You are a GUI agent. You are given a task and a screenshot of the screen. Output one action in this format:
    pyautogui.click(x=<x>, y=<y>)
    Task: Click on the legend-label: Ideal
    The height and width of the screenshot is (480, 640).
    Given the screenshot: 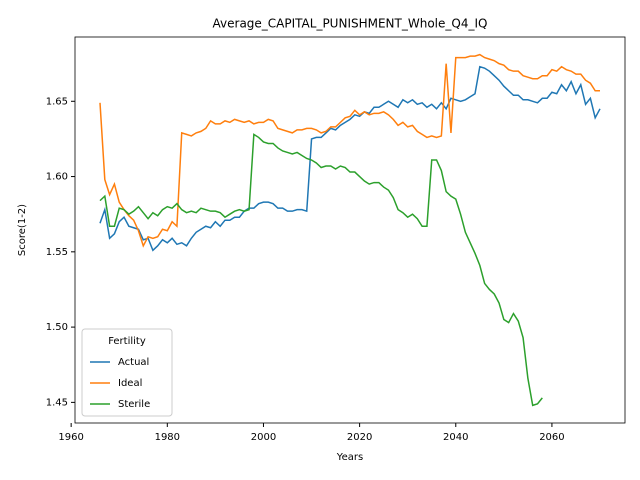 What is the action you would take?
    pyautogui.click(x=130, y=383)
    